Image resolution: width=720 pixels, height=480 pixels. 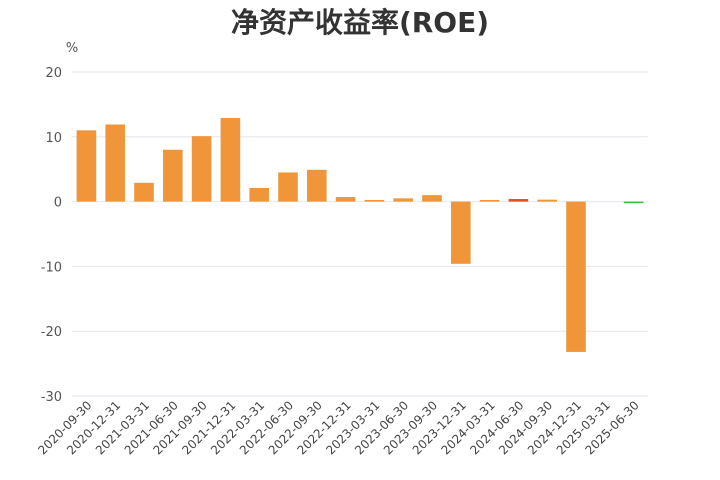 I want to click on y-tick-label: 10, so click(x=53, y=138).